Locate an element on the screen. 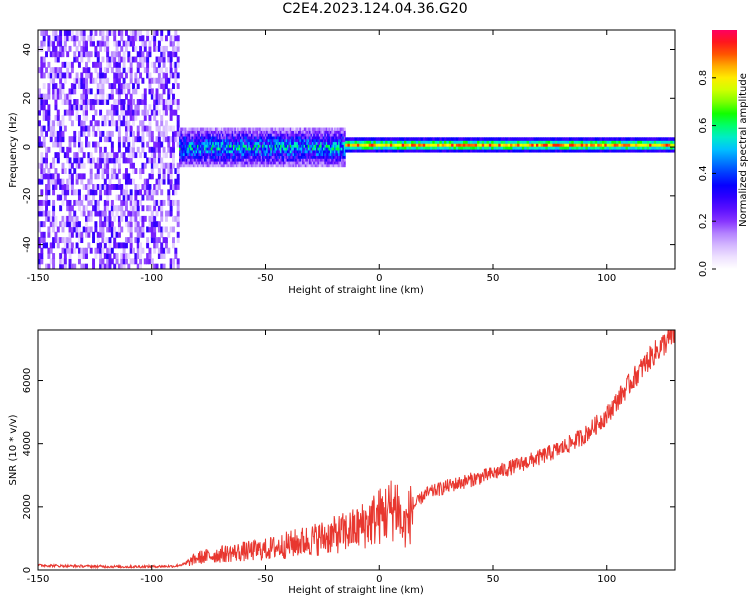 This screenshot has height=600, width=750. y-tick-label: 2000 is located at coordinates (27, 506).